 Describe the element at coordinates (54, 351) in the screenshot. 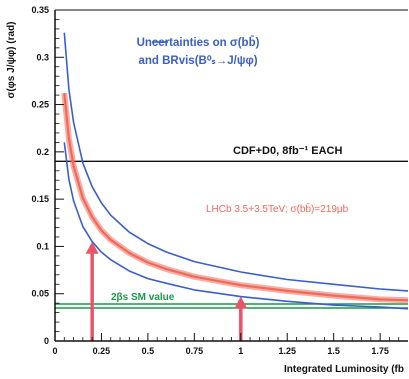

I see `x-tick-label: 0` at that location.